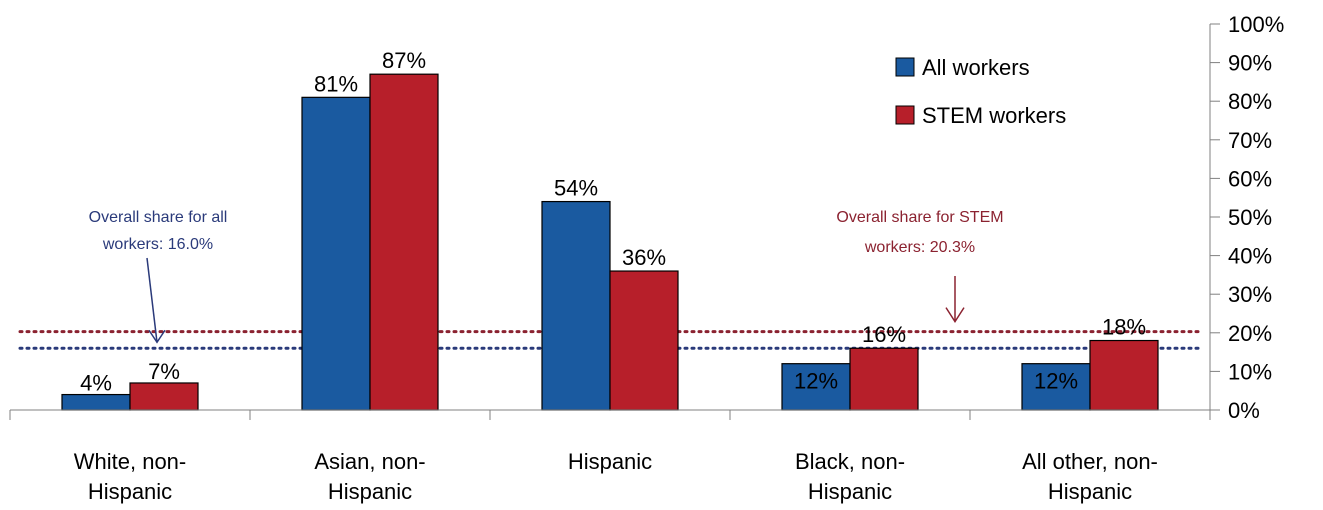  What do you see at coordinates (369, 461) in the screenshot?
I see `category-label: Asian, non-` at bounding box center [369, 461].